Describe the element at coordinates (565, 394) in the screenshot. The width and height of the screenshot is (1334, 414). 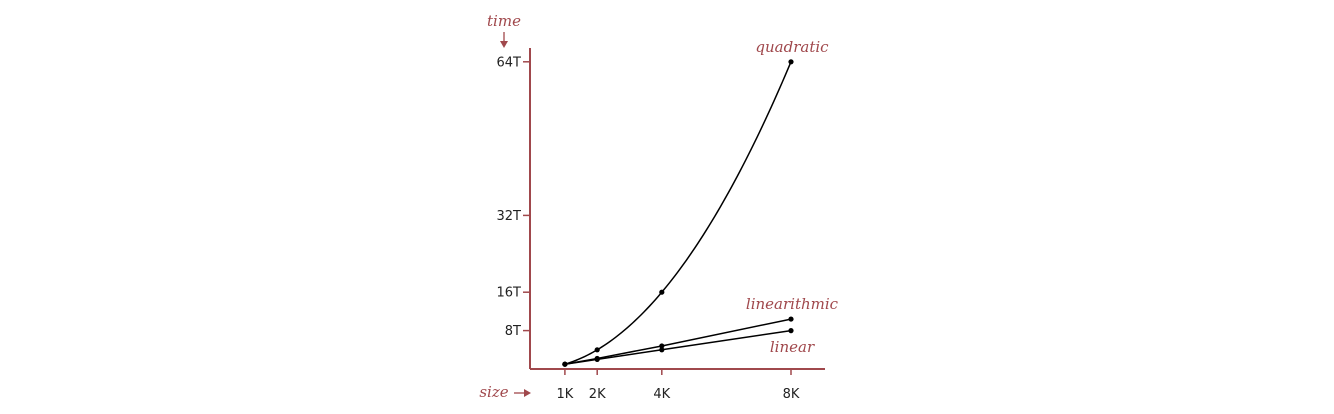
I see `x-tick-label: 1K` at that location.